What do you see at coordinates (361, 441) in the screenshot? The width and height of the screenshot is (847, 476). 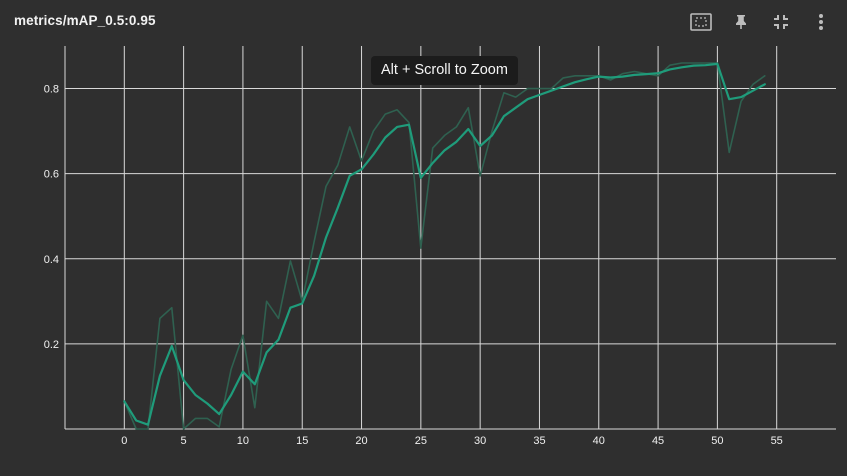 I see `x-tick-label: 20` at bounding box center [361, 441].